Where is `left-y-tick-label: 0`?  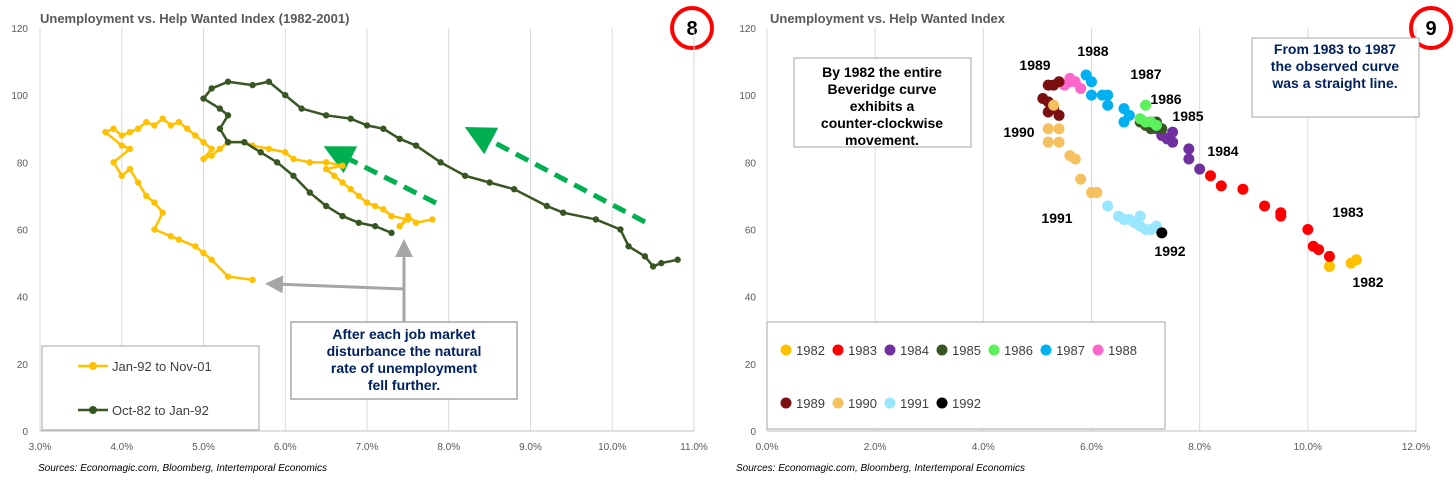 left-y-tick-label: 0 is located at coordinates (25, 432).